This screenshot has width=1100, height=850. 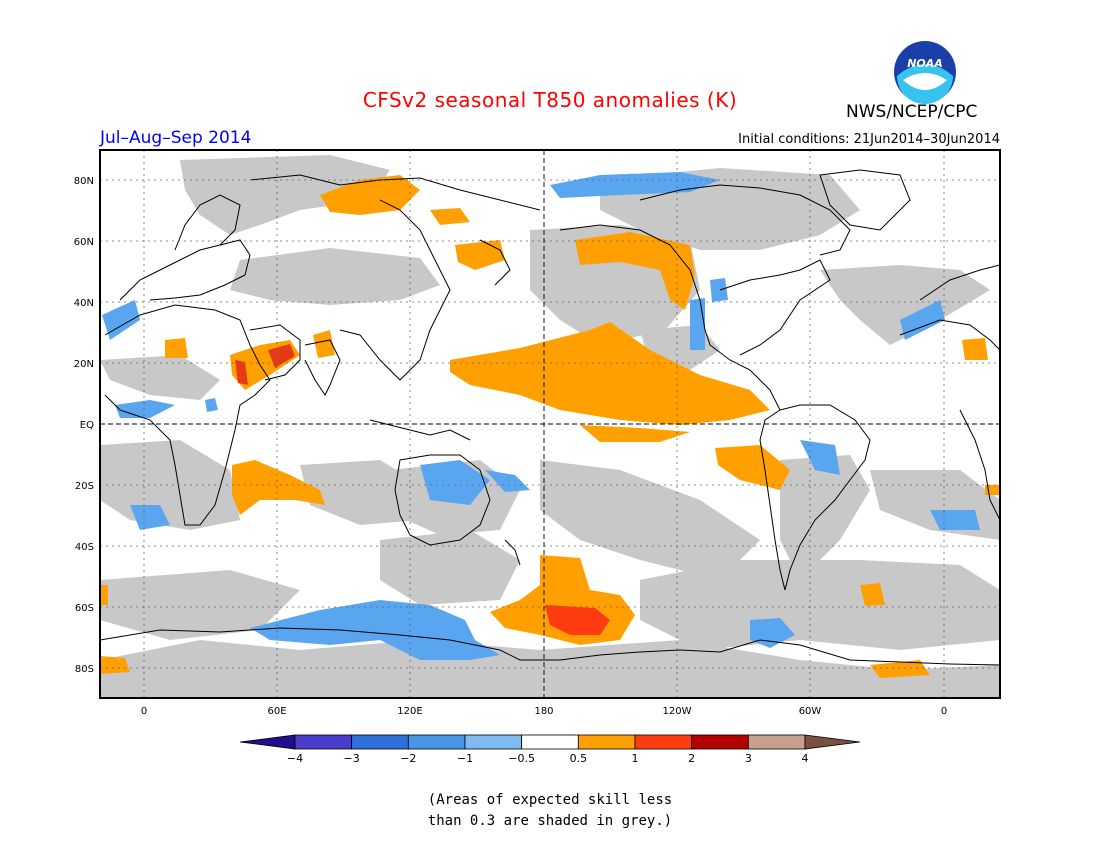 What do you see at coordinates (872, 594) in the screenshot?
I see `warm-region-south-atlantic-small` at bounding box center [872, 594].